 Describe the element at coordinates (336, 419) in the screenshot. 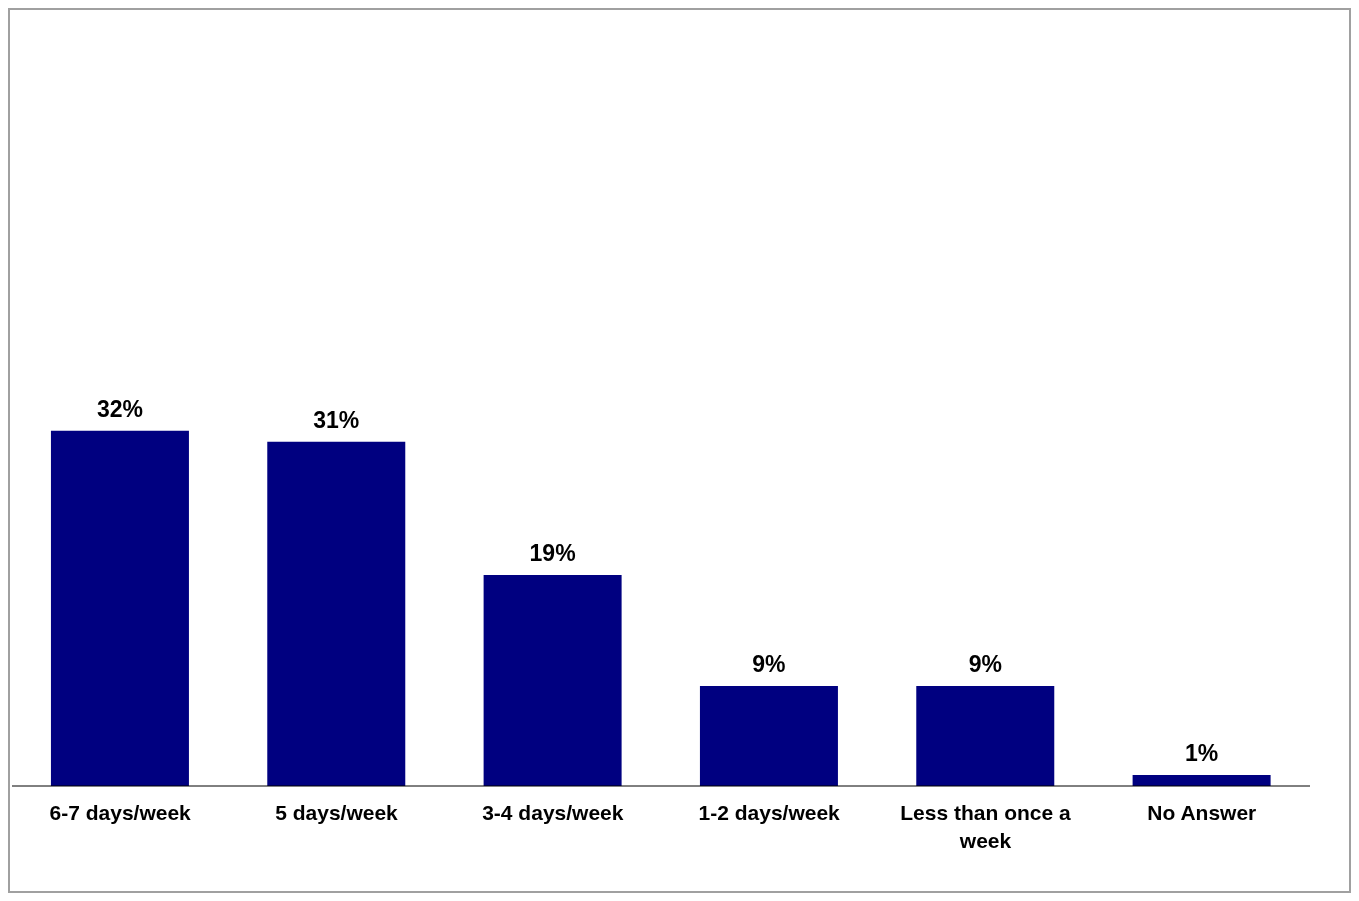

I see `data-label: 31%` at that location.